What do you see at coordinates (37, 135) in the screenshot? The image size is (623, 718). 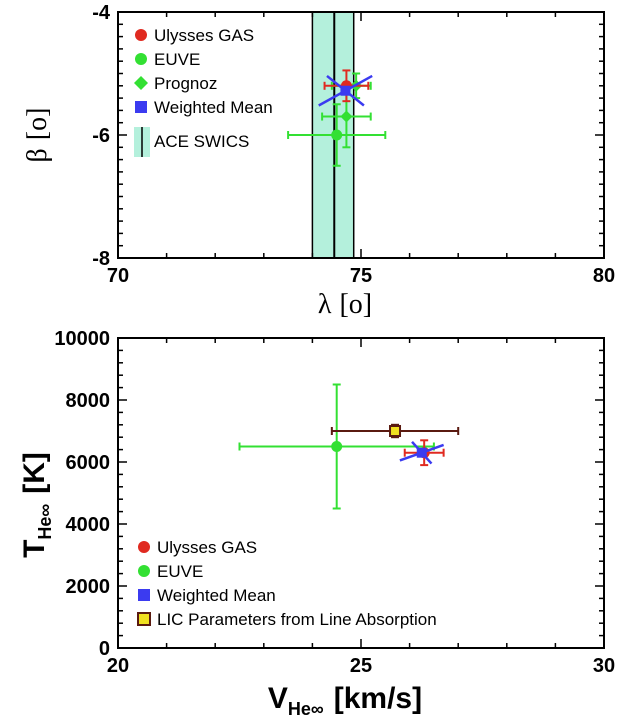 I see `top-y-axis-label: β[o]` at bounding box center [37, 135].